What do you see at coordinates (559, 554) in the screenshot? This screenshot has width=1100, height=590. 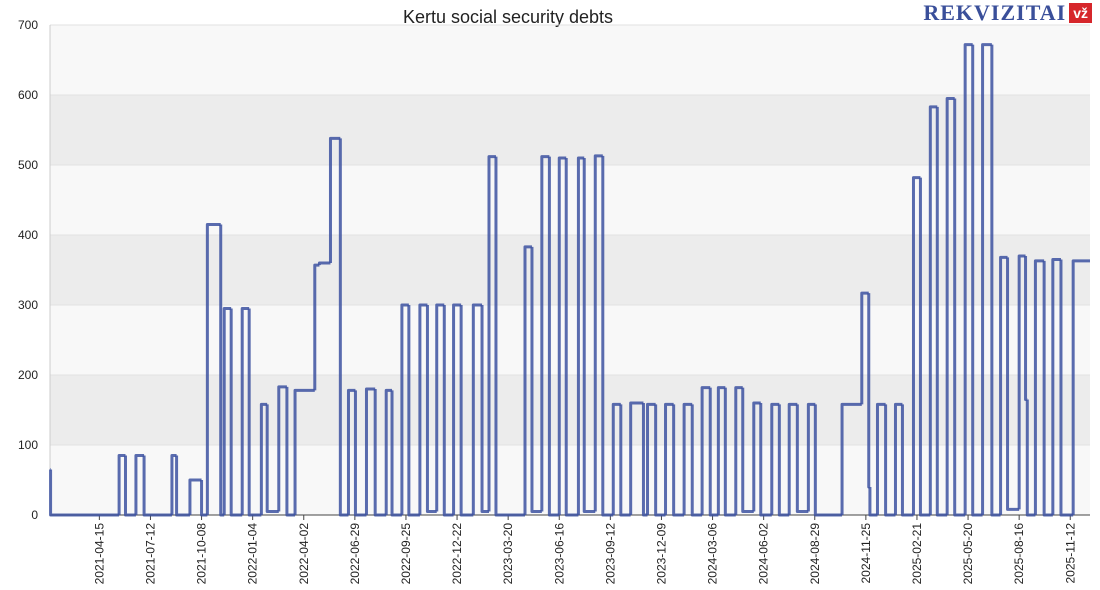 I see `x-tick-label: 2023-06-16` at bounding box center [559, 554].